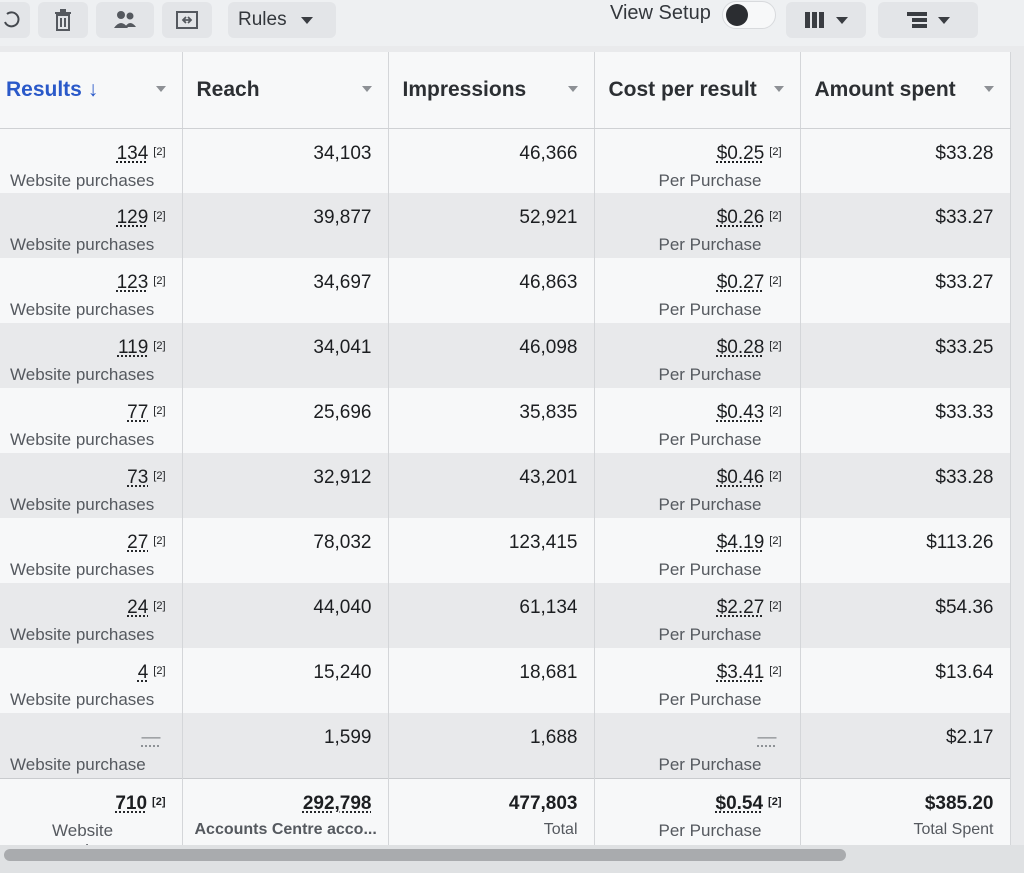 This screenshot has width=1024, height=873. I want to click on breakdown-button, so click(928, 20).